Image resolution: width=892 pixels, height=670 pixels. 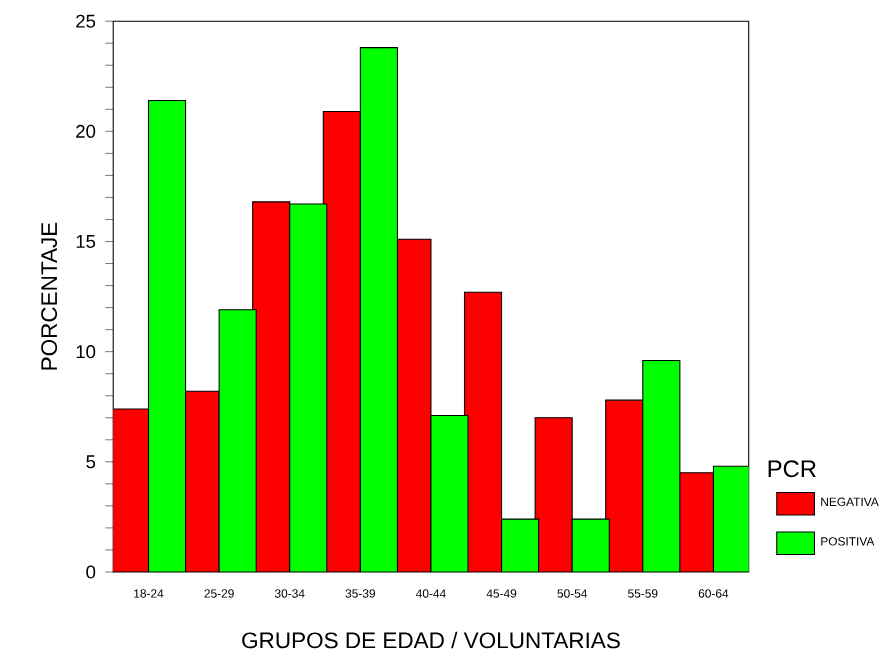 I want to click on x-axis-title: GRUPOS DE EDAD / VOLUNTARIAS, so click(x=431, y=640).